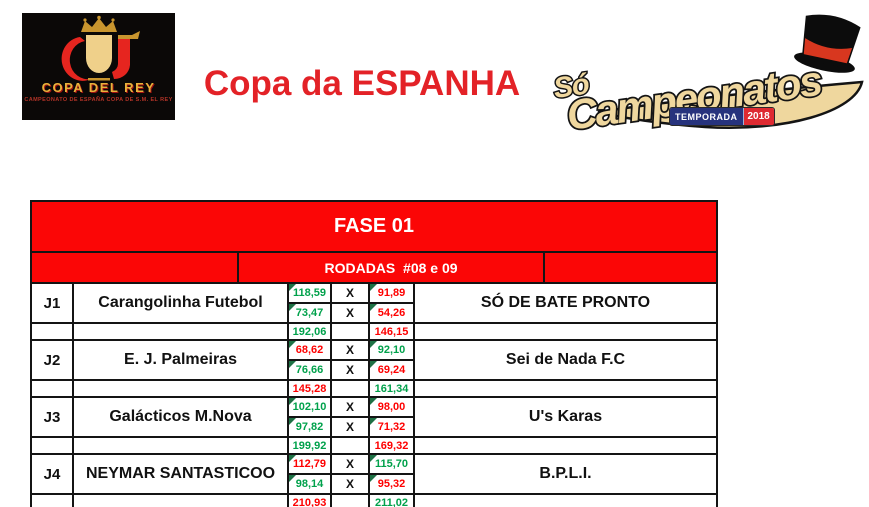  I want to click on temporada-badge: TEMPORADA 2018, so click(722, 116).